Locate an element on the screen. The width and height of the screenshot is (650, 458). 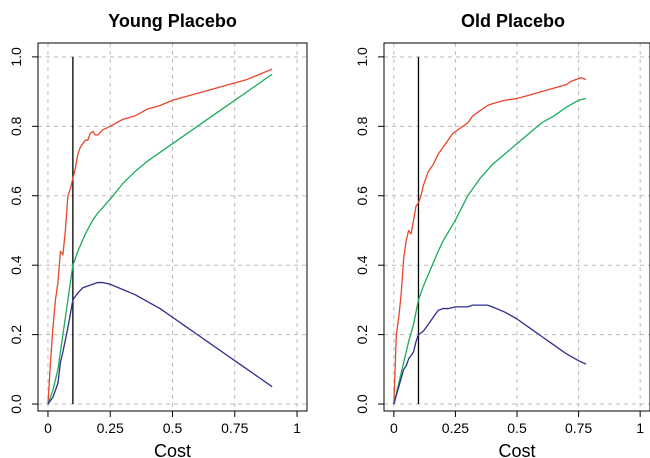
panel-title: Old Placebo is located at coordinates (513, 21).